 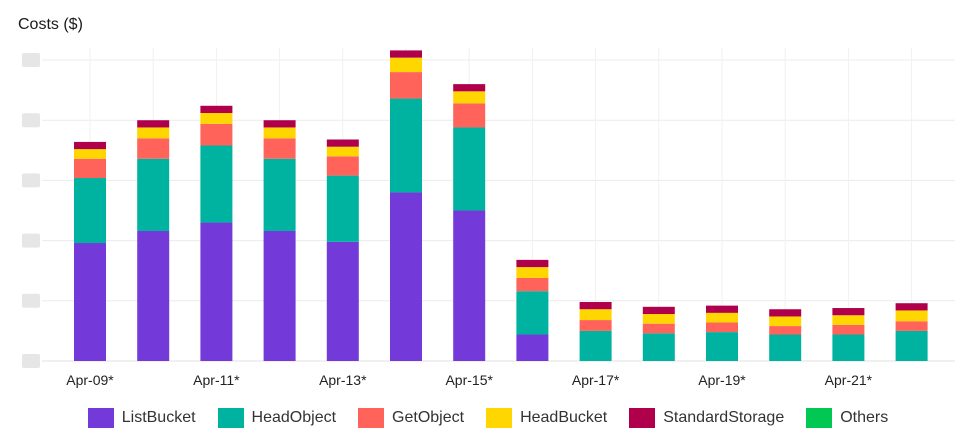 I want to click on chart-title: Costs ($), so click(x=50, y=24).